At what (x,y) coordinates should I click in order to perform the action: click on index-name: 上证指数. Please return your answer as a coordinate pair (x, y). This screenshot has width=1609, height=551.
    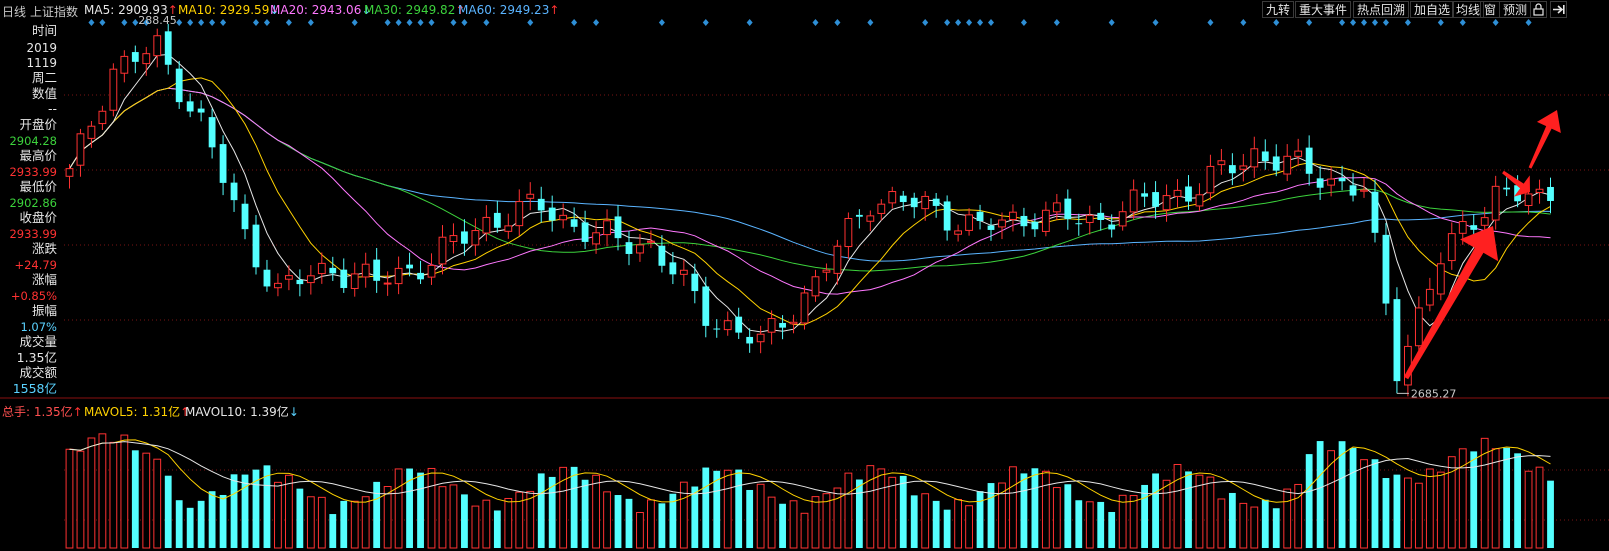
    Looking at the image, I should click on (54, 12).